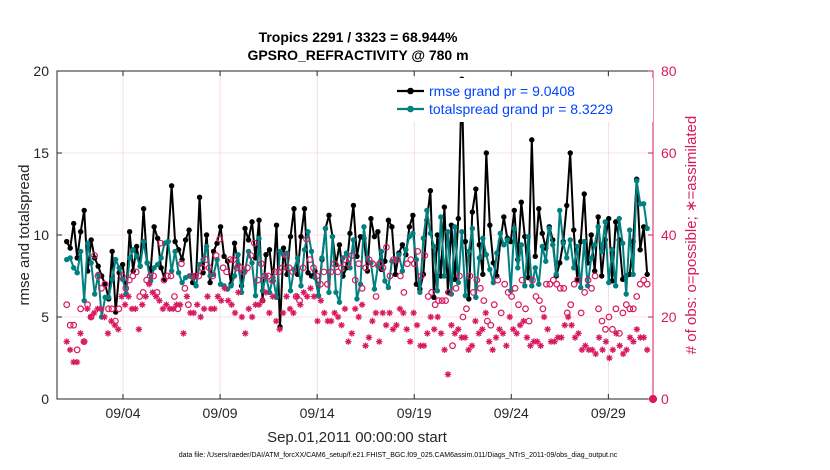  What do you see at coordinates (669, 71) in the screenshot?
I see `y-tick-label-right: 80` at bounding box center [669, 71].